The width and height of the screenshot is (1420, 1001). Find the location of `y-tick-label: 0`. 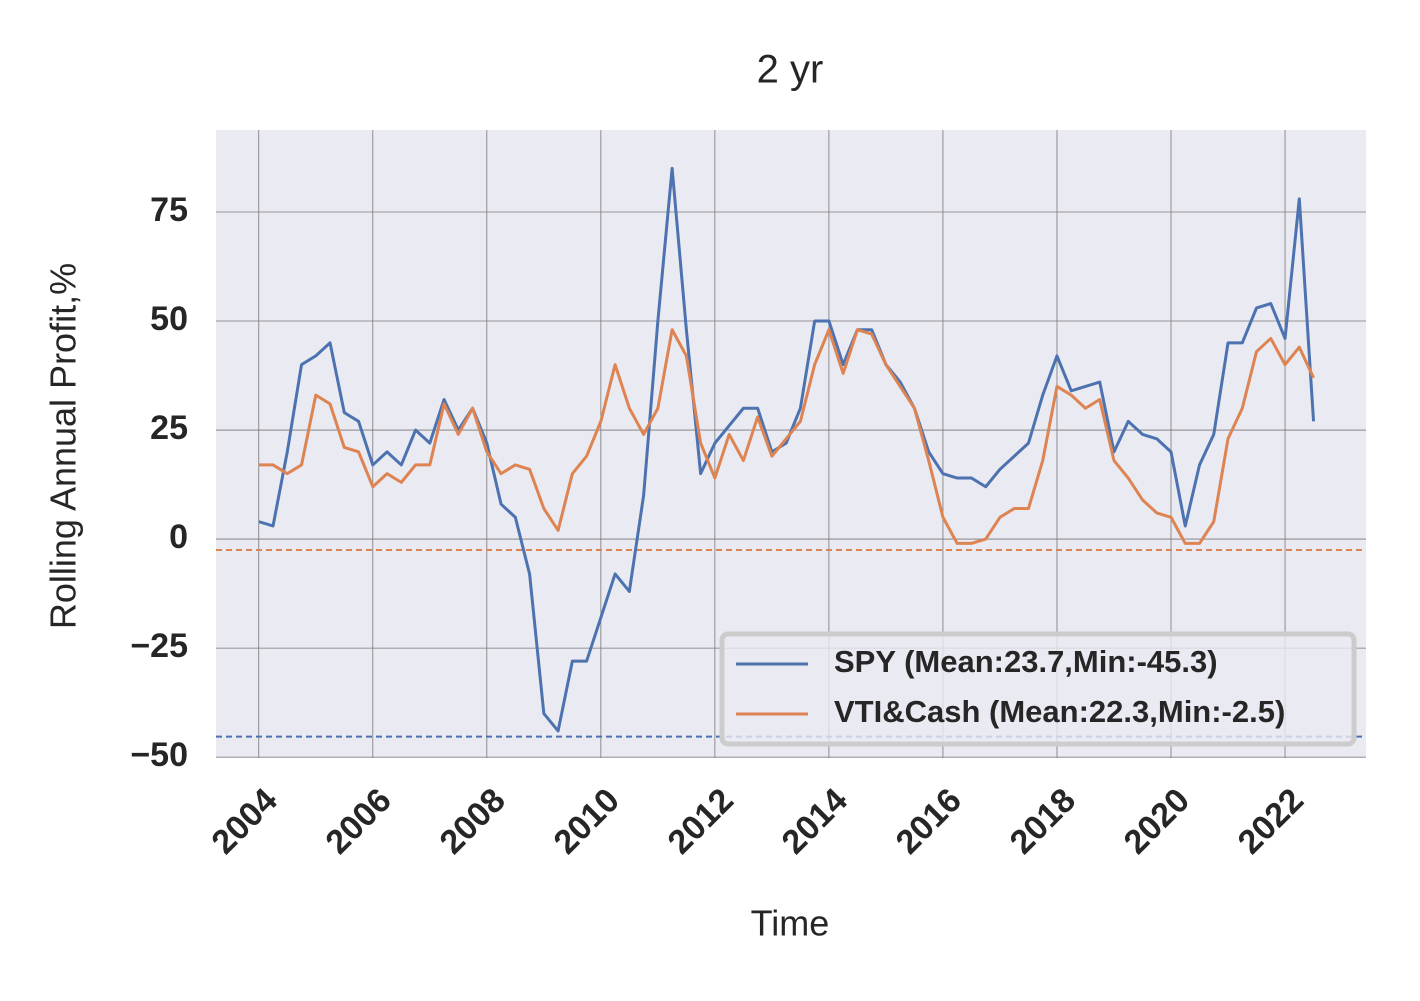

y-tick-label: 0 is located at coordinates (178, 537).